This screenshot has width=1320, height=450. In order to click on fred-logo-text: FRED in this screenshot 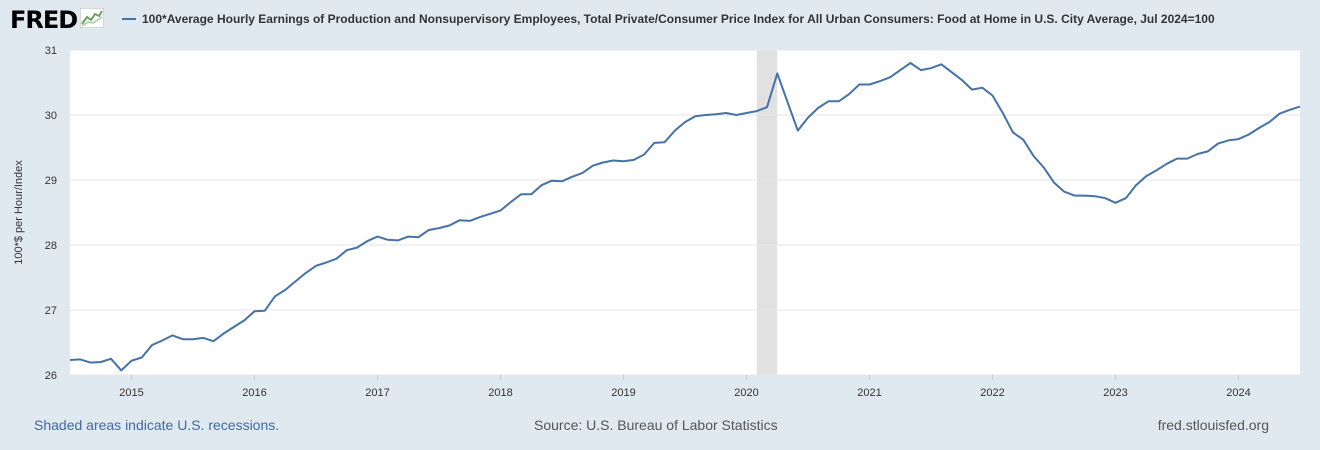, I will do `click(44, 19)`.